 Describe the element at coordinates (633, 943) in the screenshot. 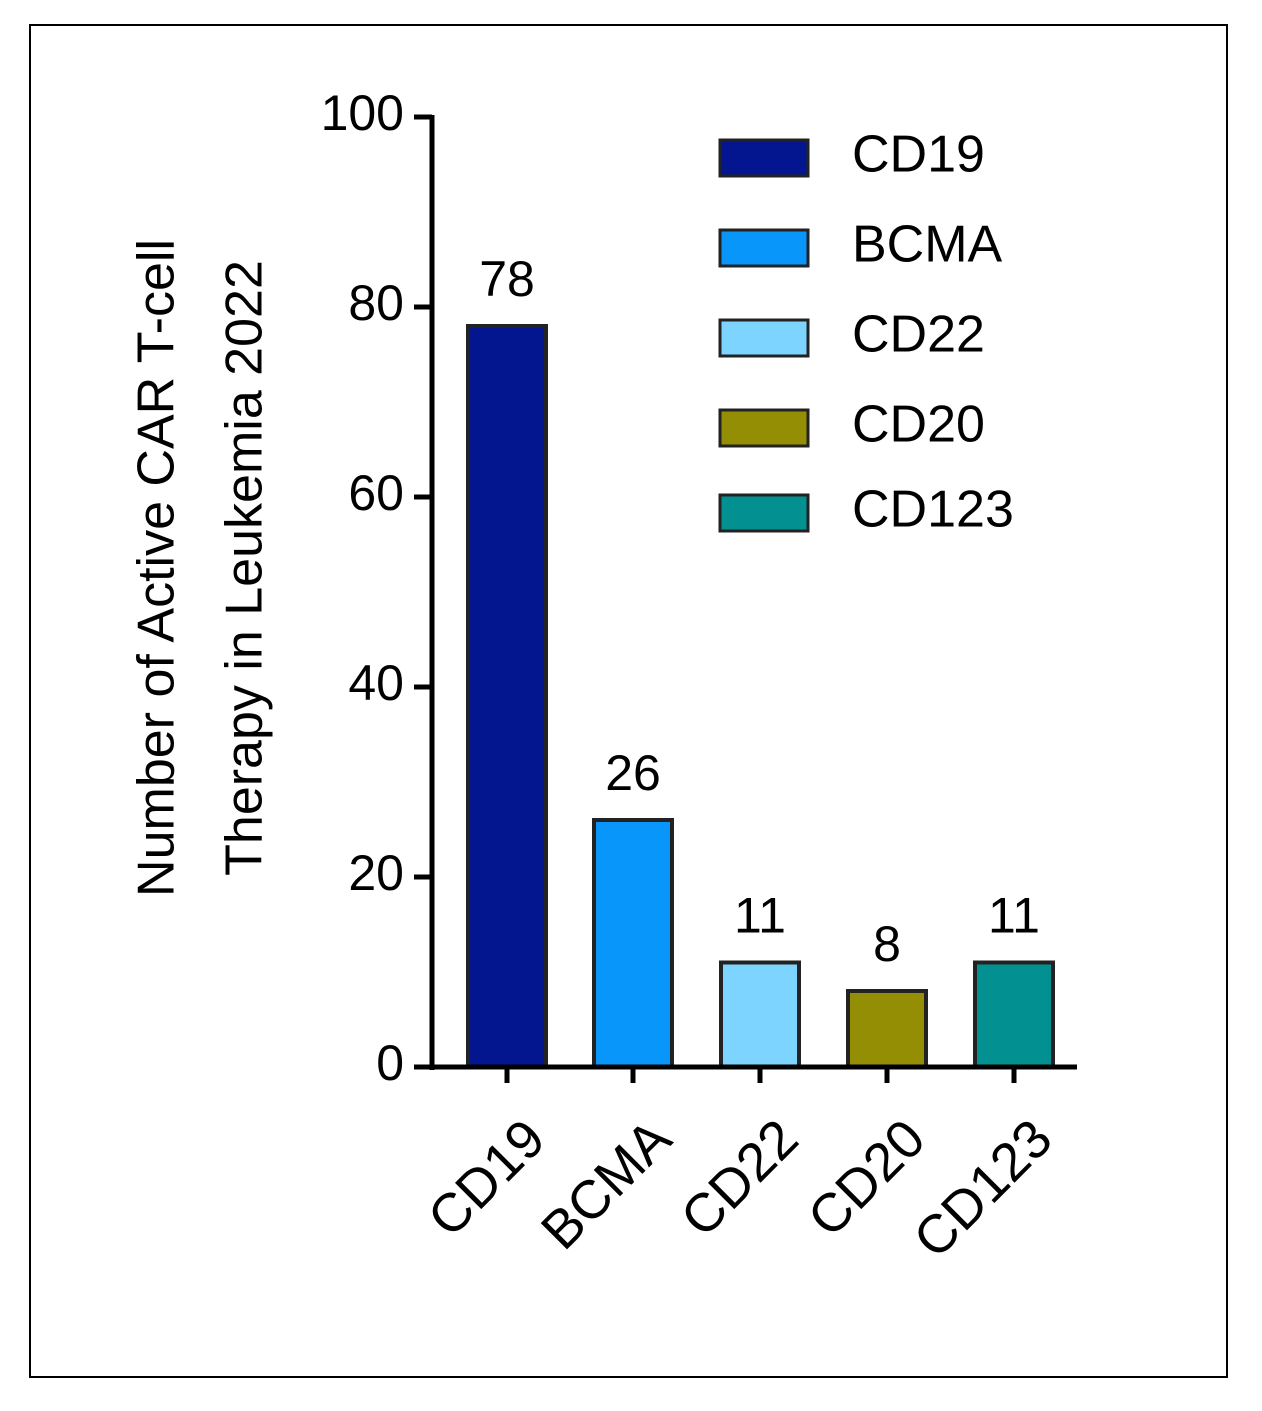

I see `bar-bcma` at that location.